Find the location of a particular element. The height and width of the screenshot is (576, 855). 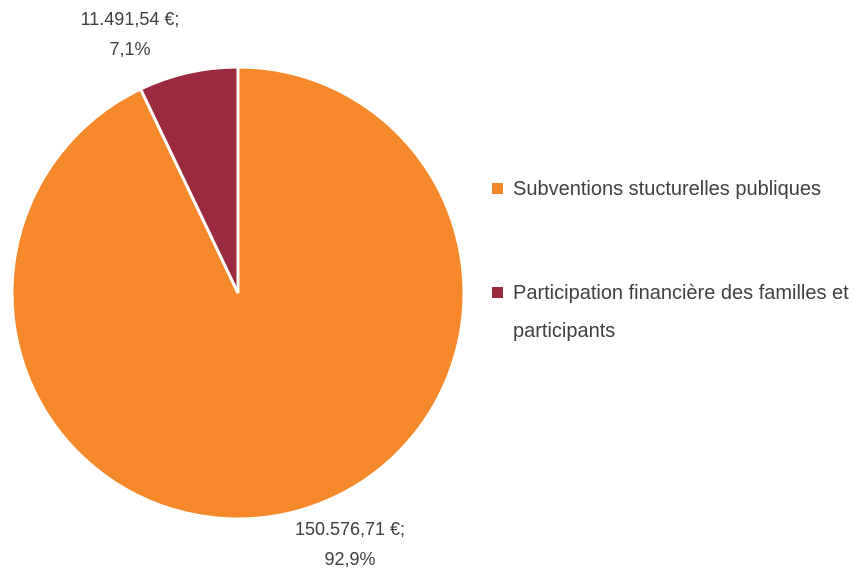

pie-slice is located at coordinates (189, 179).